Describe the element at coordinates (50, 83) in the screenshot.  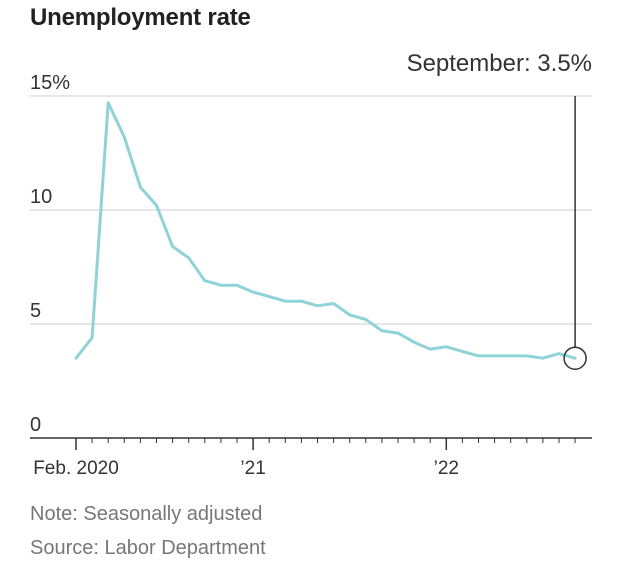
I see `y-tick-label: 15%` at that location.